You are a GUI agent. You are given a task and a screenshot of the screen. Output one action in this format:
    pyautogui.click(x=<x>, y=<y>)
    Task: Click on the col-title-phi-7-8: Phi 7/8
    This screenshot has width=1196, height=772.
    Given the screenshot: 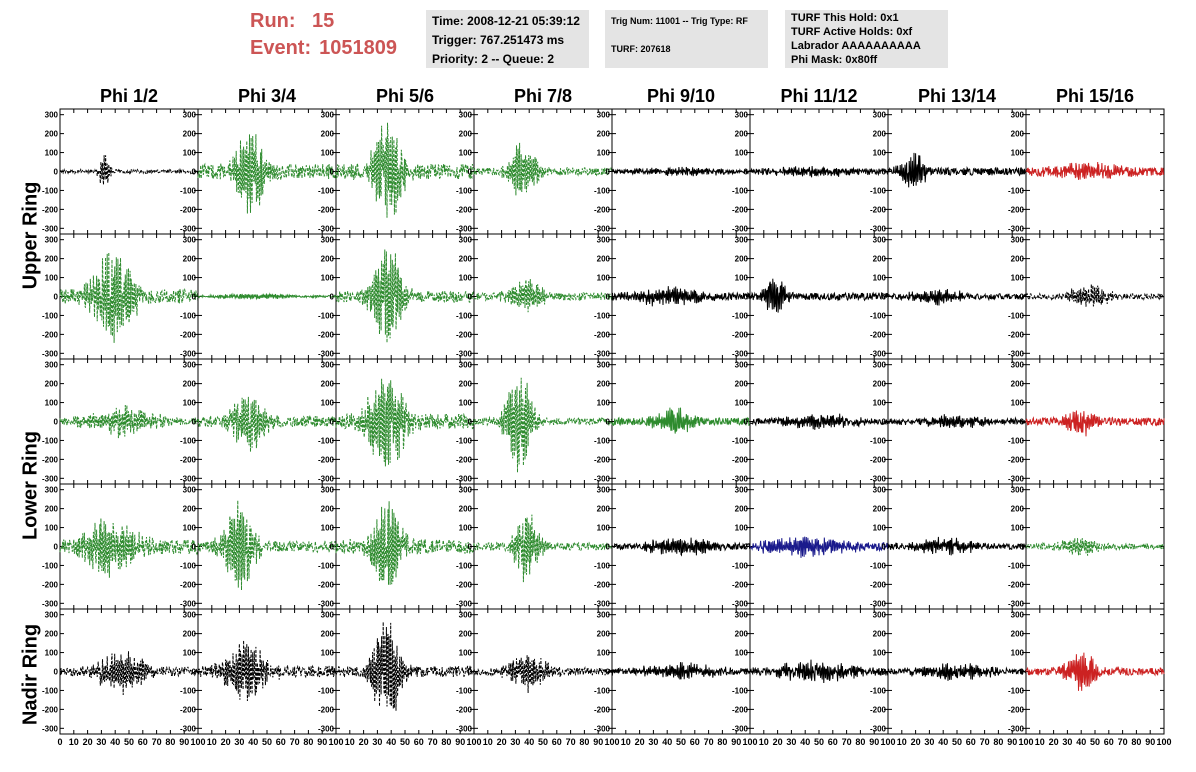 What is the action you would take?
    pyautogui.click(x=543, y=96)
    